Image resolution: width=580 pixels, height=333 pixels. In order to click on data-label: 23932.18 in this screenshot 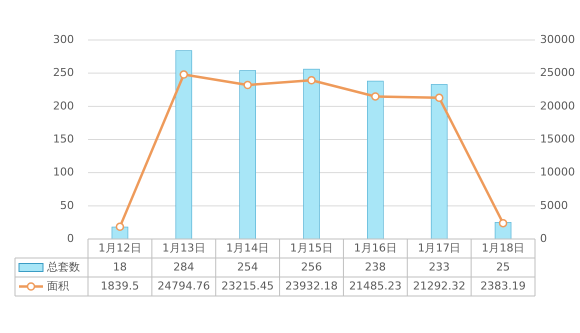, I will do `click(311, 286)`.